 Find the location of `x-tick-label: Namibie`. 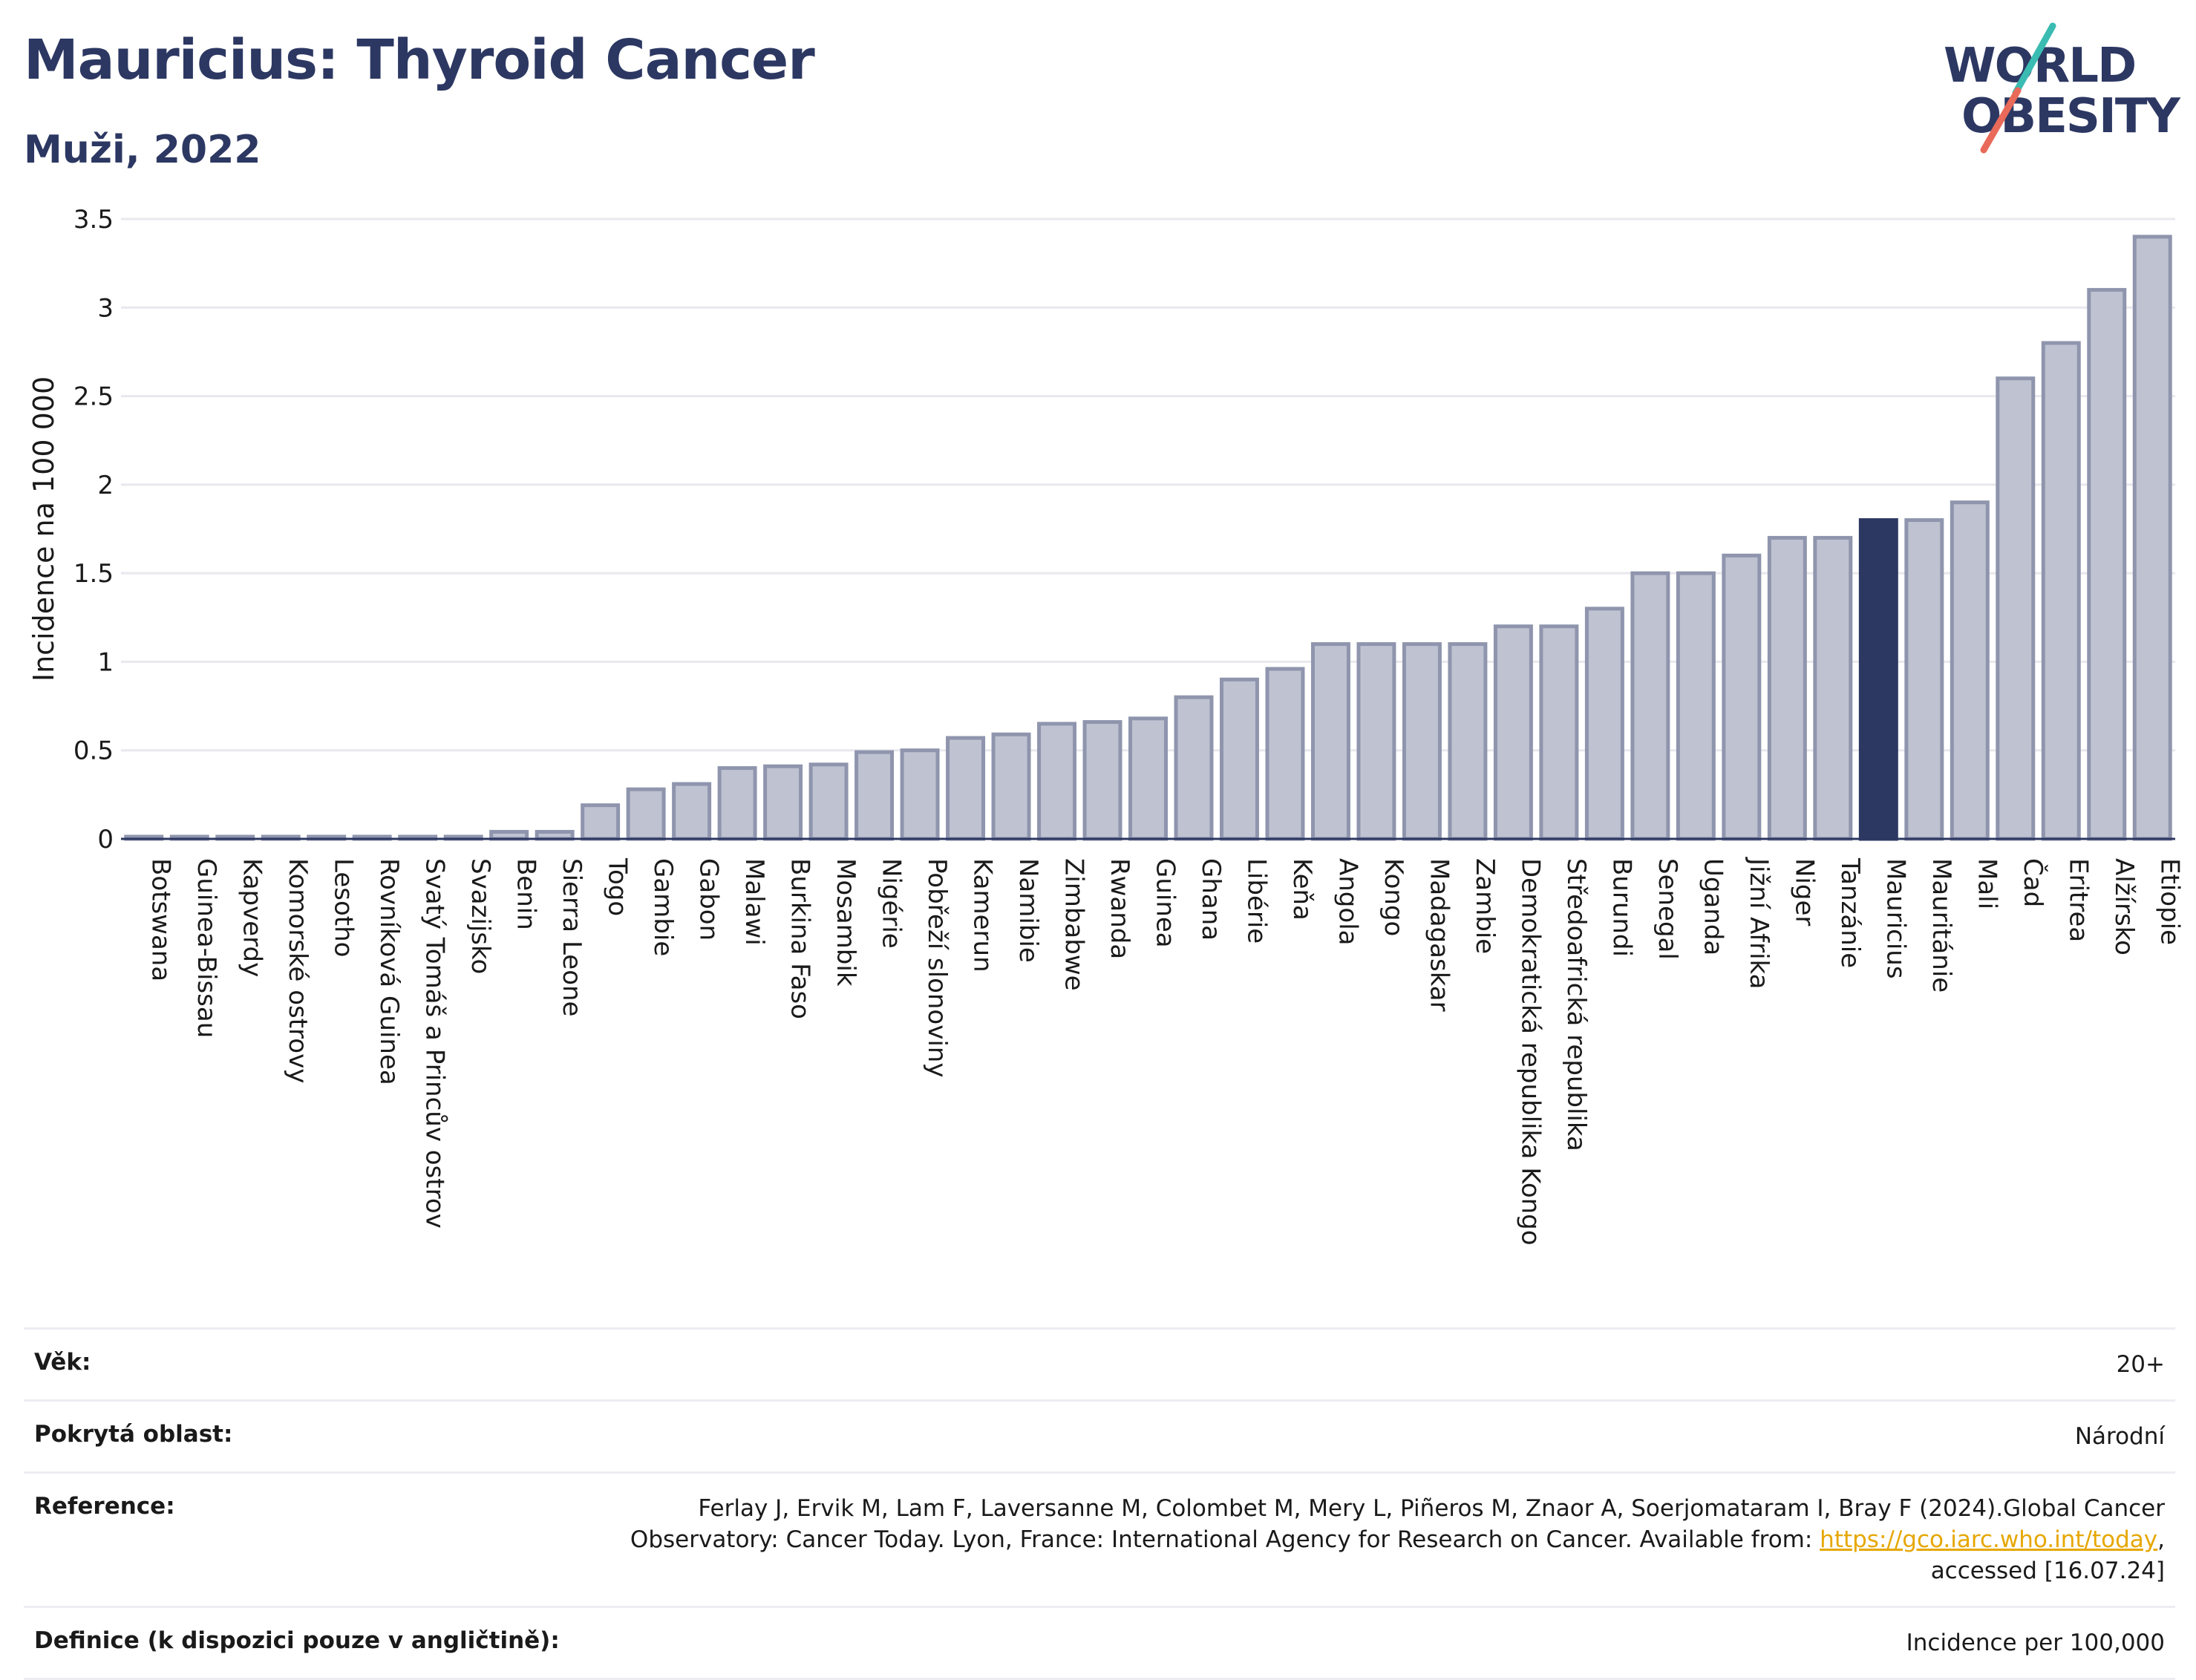

x-tick-label: Namibie is located at coordinates (1028, 910).